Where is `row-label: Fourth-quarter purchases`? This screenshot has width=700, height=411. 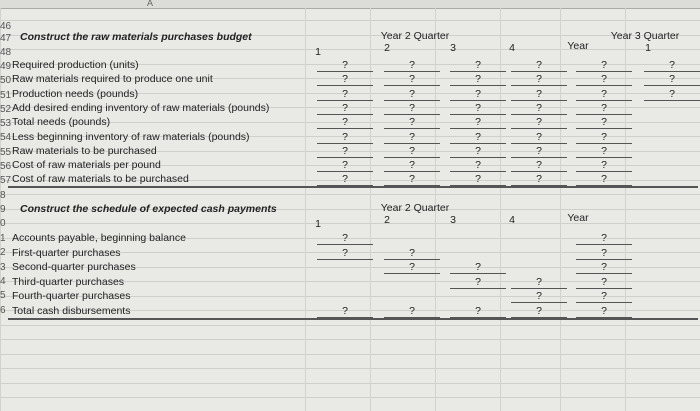
row-label: Fourth-quarter purchases is located at coordinates (71, 296).